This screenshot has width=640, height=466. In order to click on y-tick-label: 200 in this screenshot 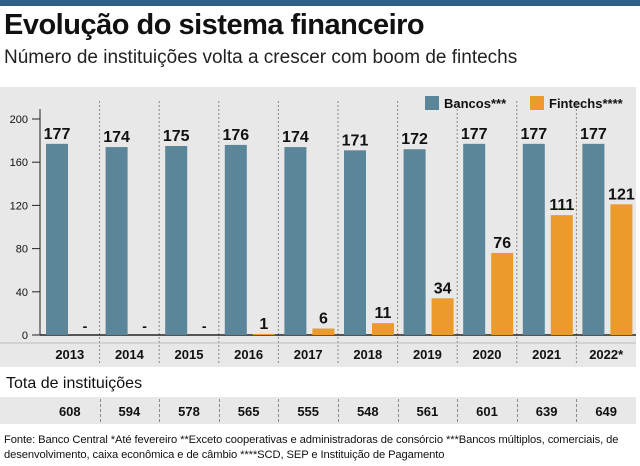, I will do `click(19, 120)`.